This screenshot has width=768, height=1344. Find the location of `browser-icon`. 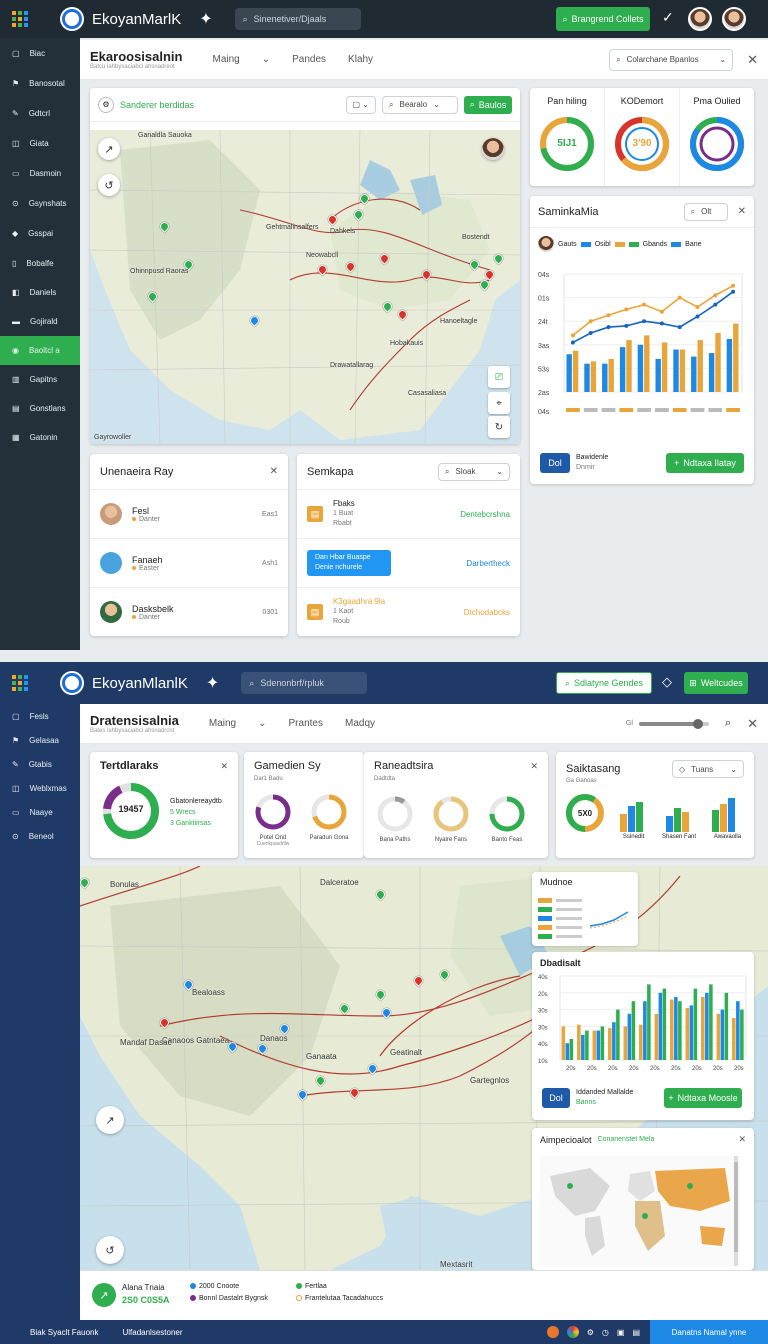

browser-icon is located at coordinates (572, 1332).